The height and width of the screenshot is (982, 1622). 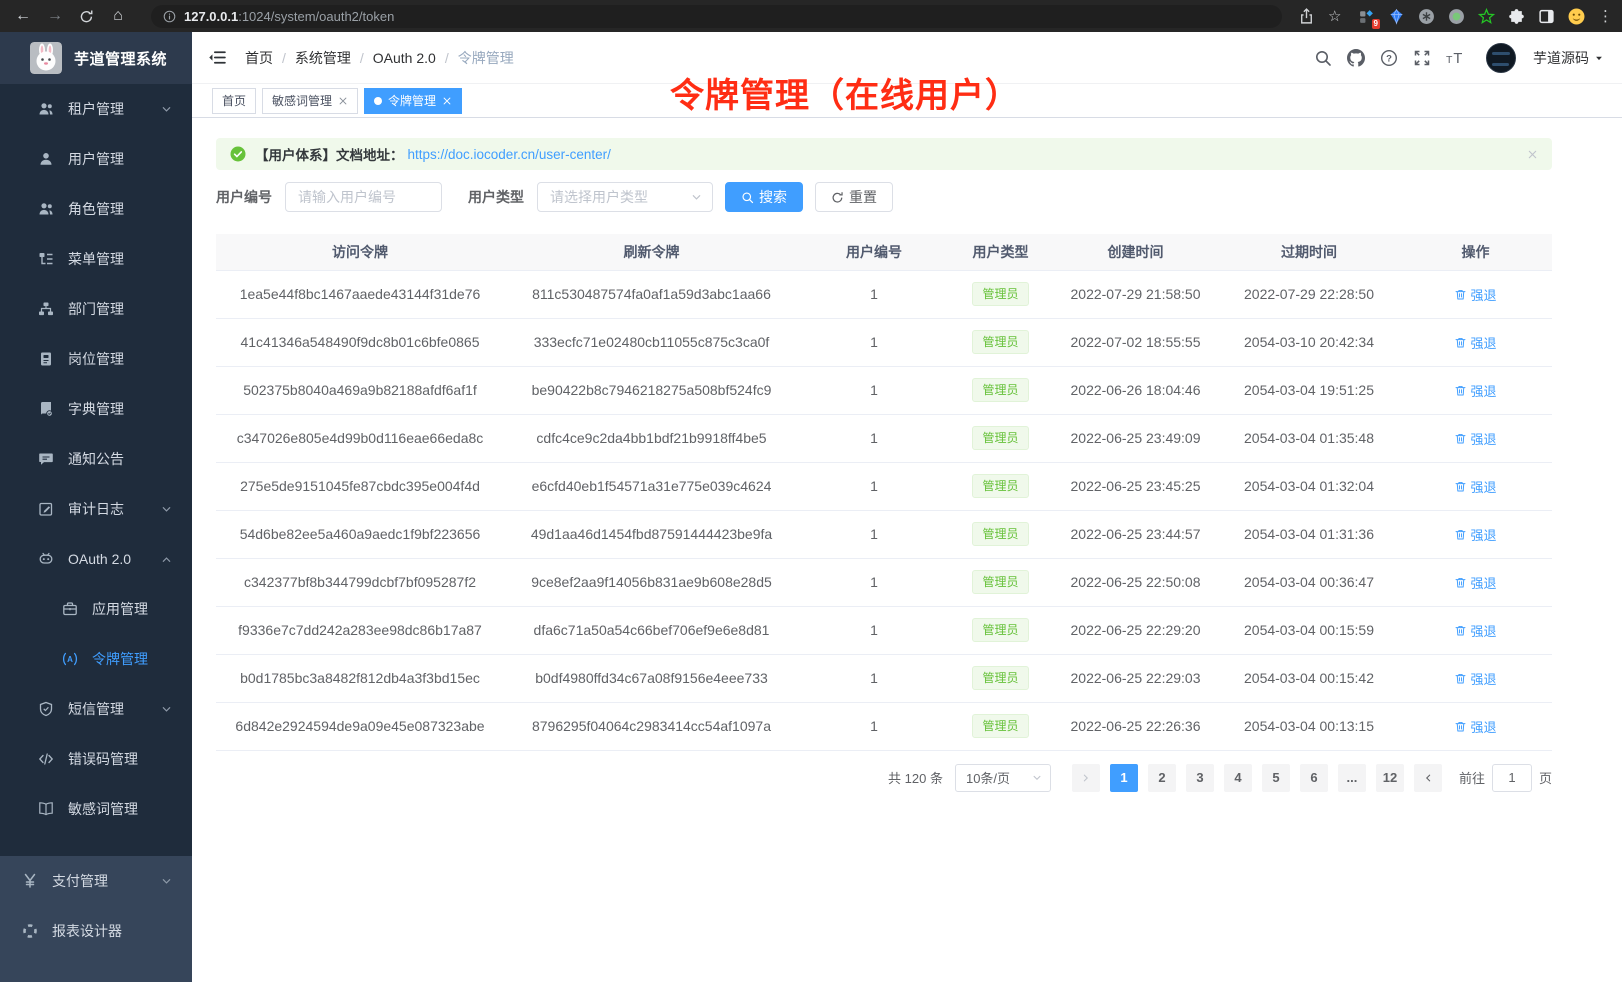 I want to click on sidebar-item-oauth2: OAuth 2.0, so click(x=96, y=559).